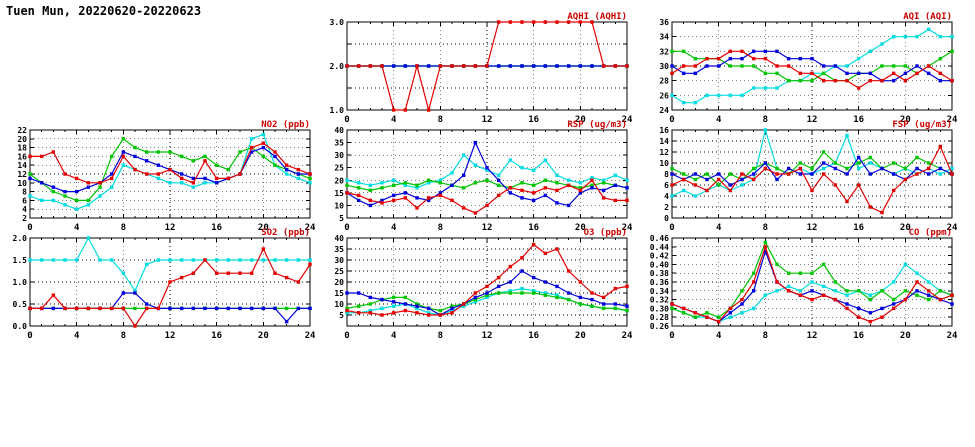 The width and height of the screenshot is (975, 447). I want to click on y-tick-label: 8, so click(24, 192).